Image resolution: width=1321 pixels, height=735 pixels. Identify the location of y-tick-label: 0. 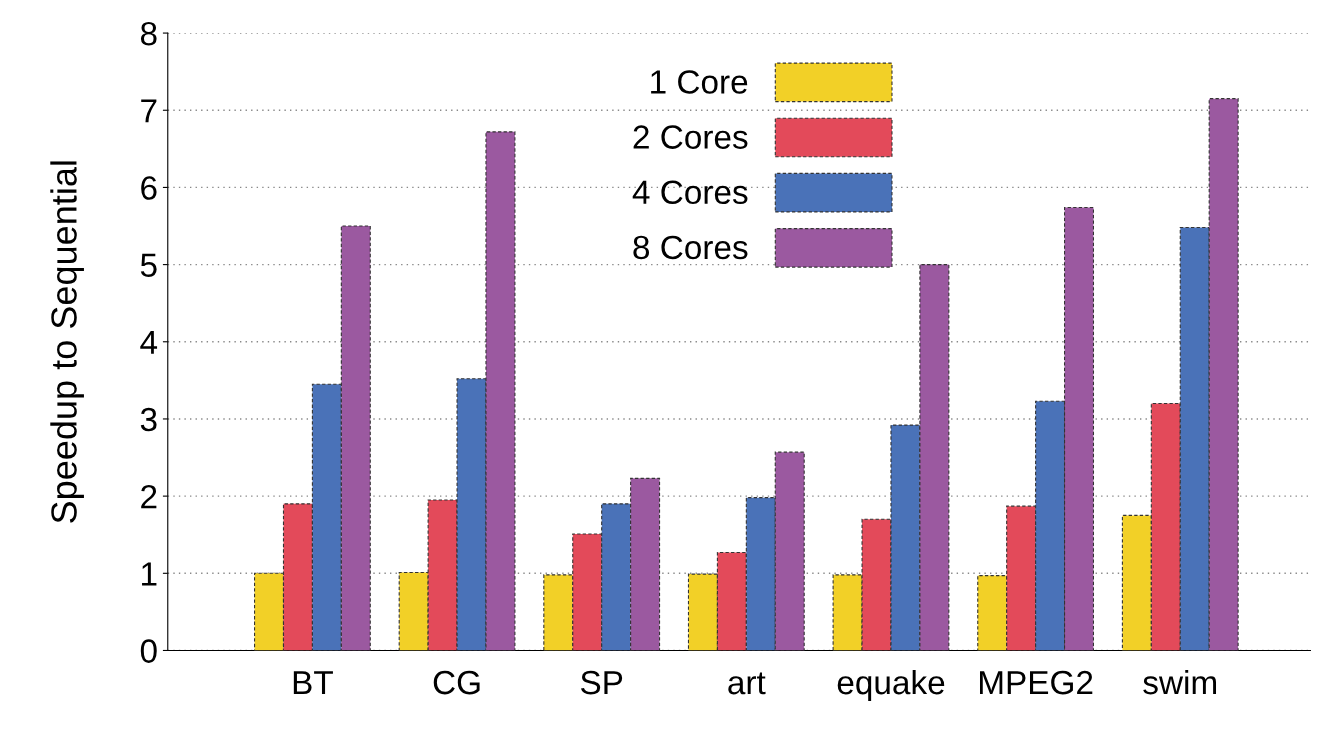
(148, 651).